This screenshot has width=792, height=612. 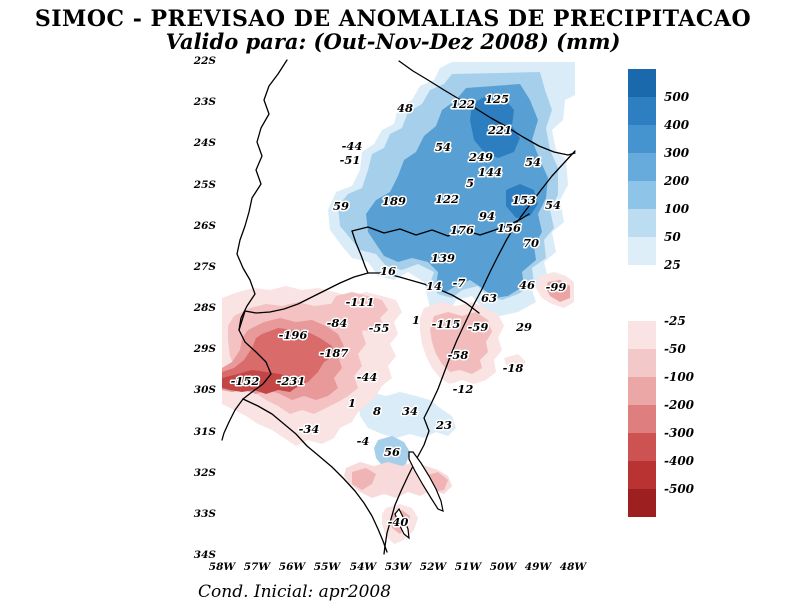 What do you see at coordinates (509, 228) in the screenshot?
I see `value-label: 156` at bounding box center [509, 228].